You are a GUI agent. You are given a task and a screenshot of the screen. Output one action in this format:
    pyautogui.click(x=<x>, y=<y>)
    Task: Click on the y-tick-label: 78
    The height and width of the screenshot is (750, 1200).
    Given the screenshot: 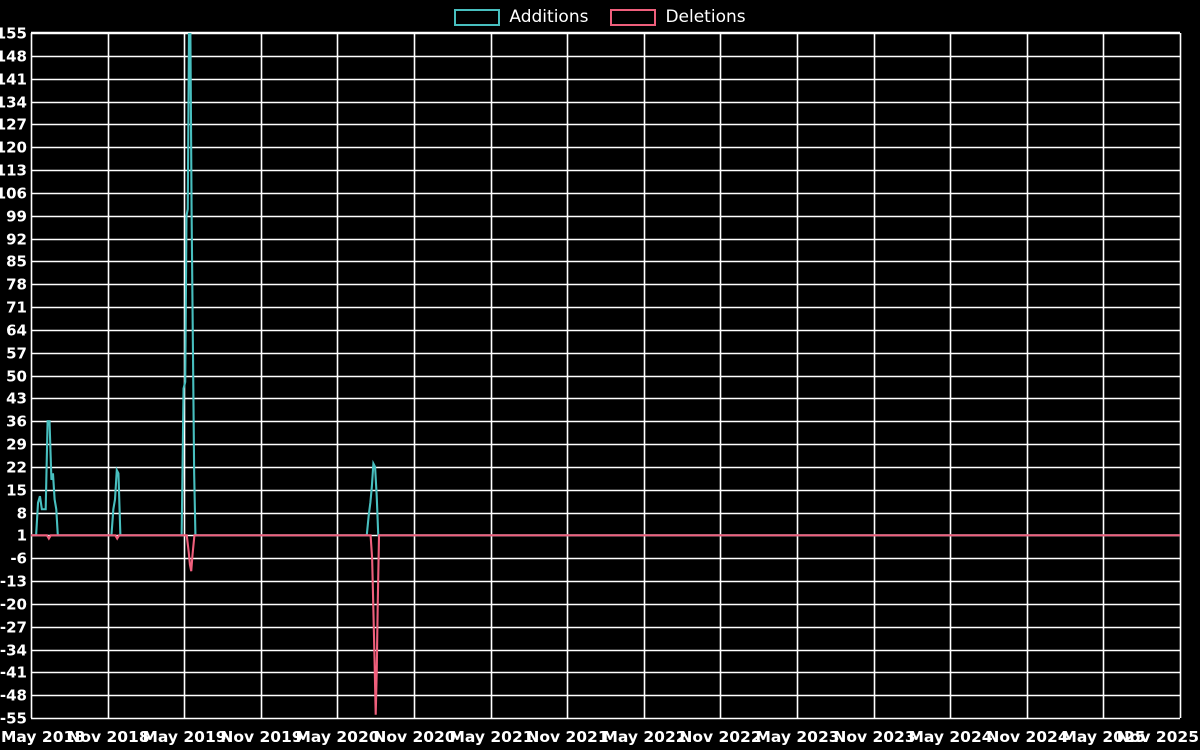 What is the action you would take?
    pyautogui.click(x=16, y=285)
    